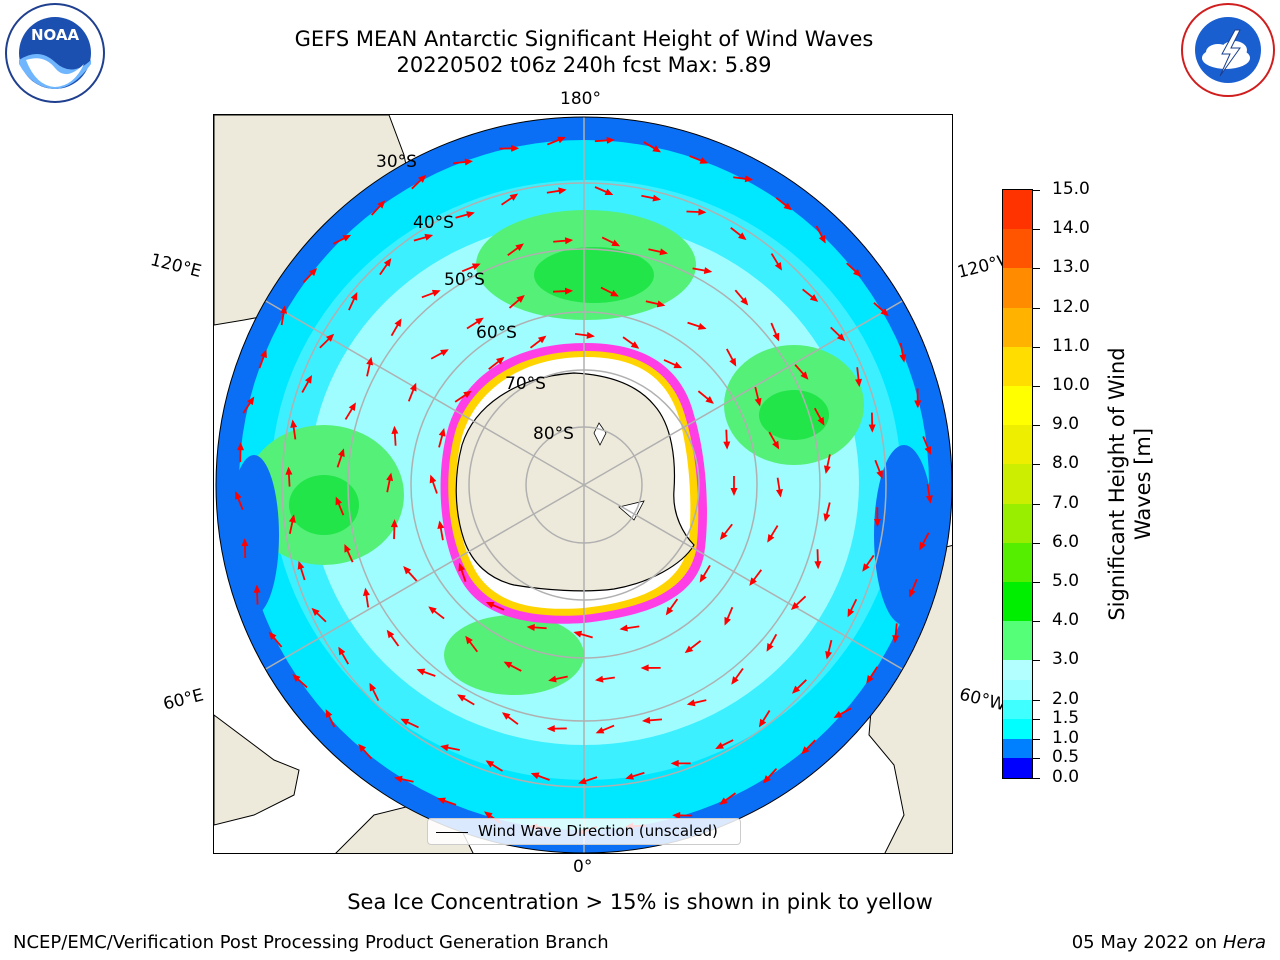 Image resolution: width=1280 pixels, height=960 pixels. What do you see at coordinates (183, 700) in the screenshot?
I see `lon-label-60e: 60°E` at bounding box center [183, 700].